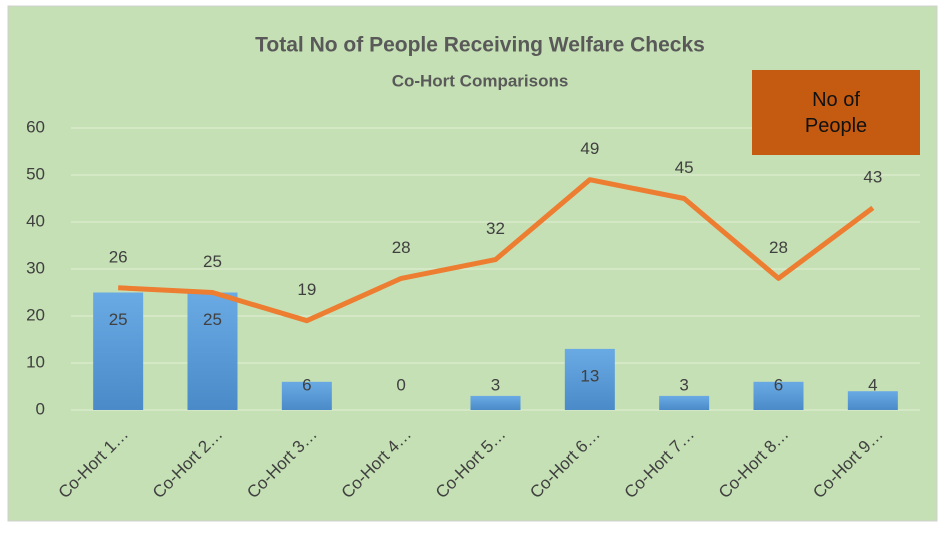  I want to click on y-tick-label: 40, so click(35, 220).